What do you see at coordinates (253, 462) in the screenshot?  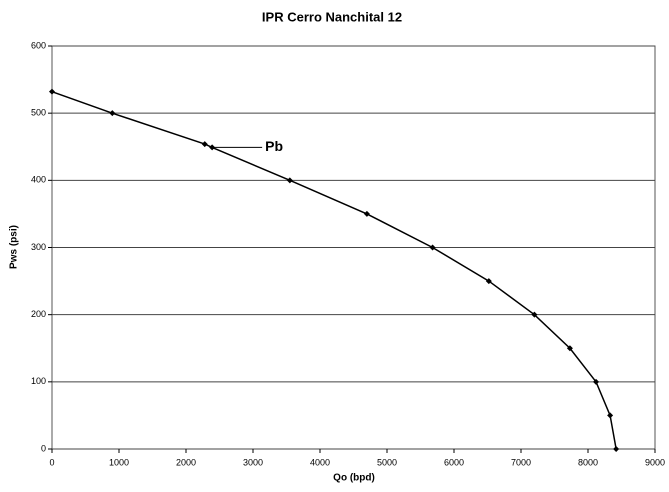 I see `x-tick-label: 3000` at bounding box center [253, 462].